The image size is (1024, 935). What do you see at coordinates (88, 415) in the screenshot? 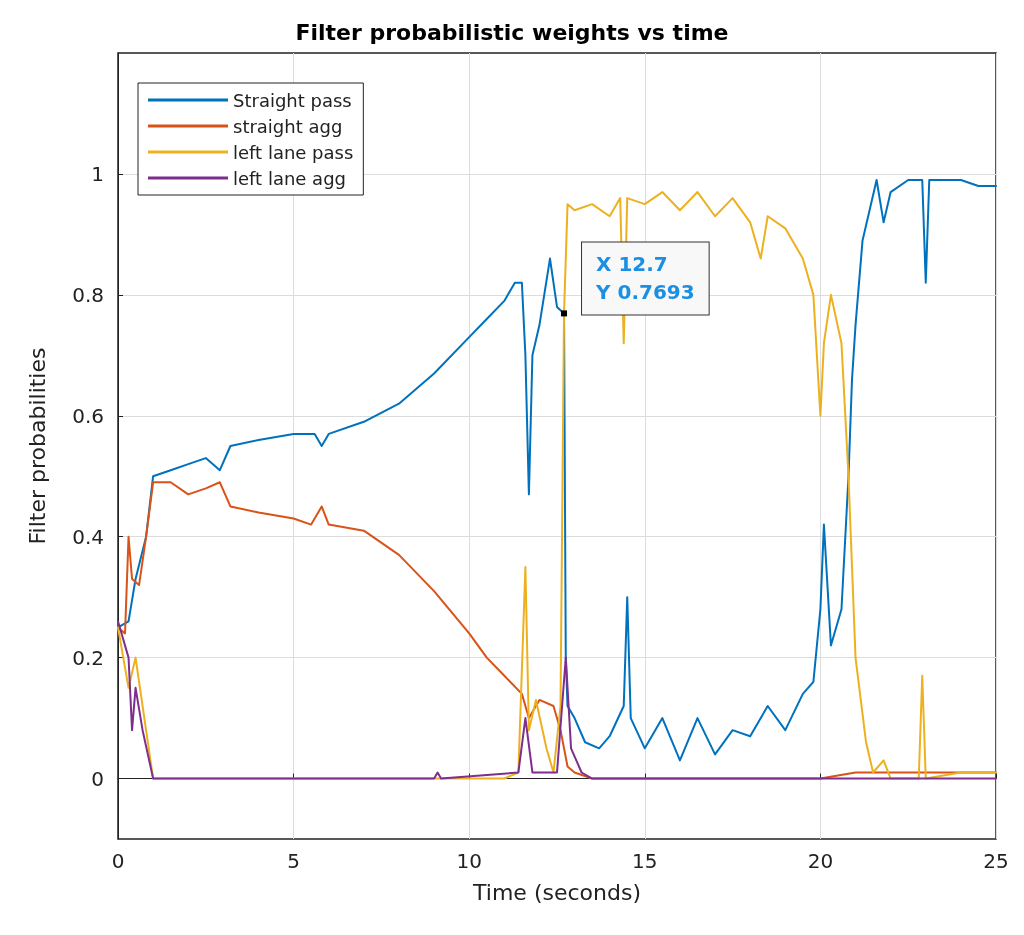
I see `y-tick-label: 0.6` at bounding box center [88, 415].